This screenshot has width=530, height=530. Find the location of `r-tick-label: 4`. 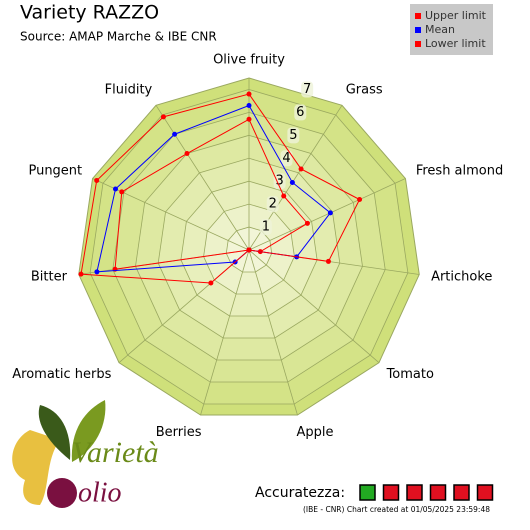

r-tick-label: 4 is located at coordinates (286, 158).